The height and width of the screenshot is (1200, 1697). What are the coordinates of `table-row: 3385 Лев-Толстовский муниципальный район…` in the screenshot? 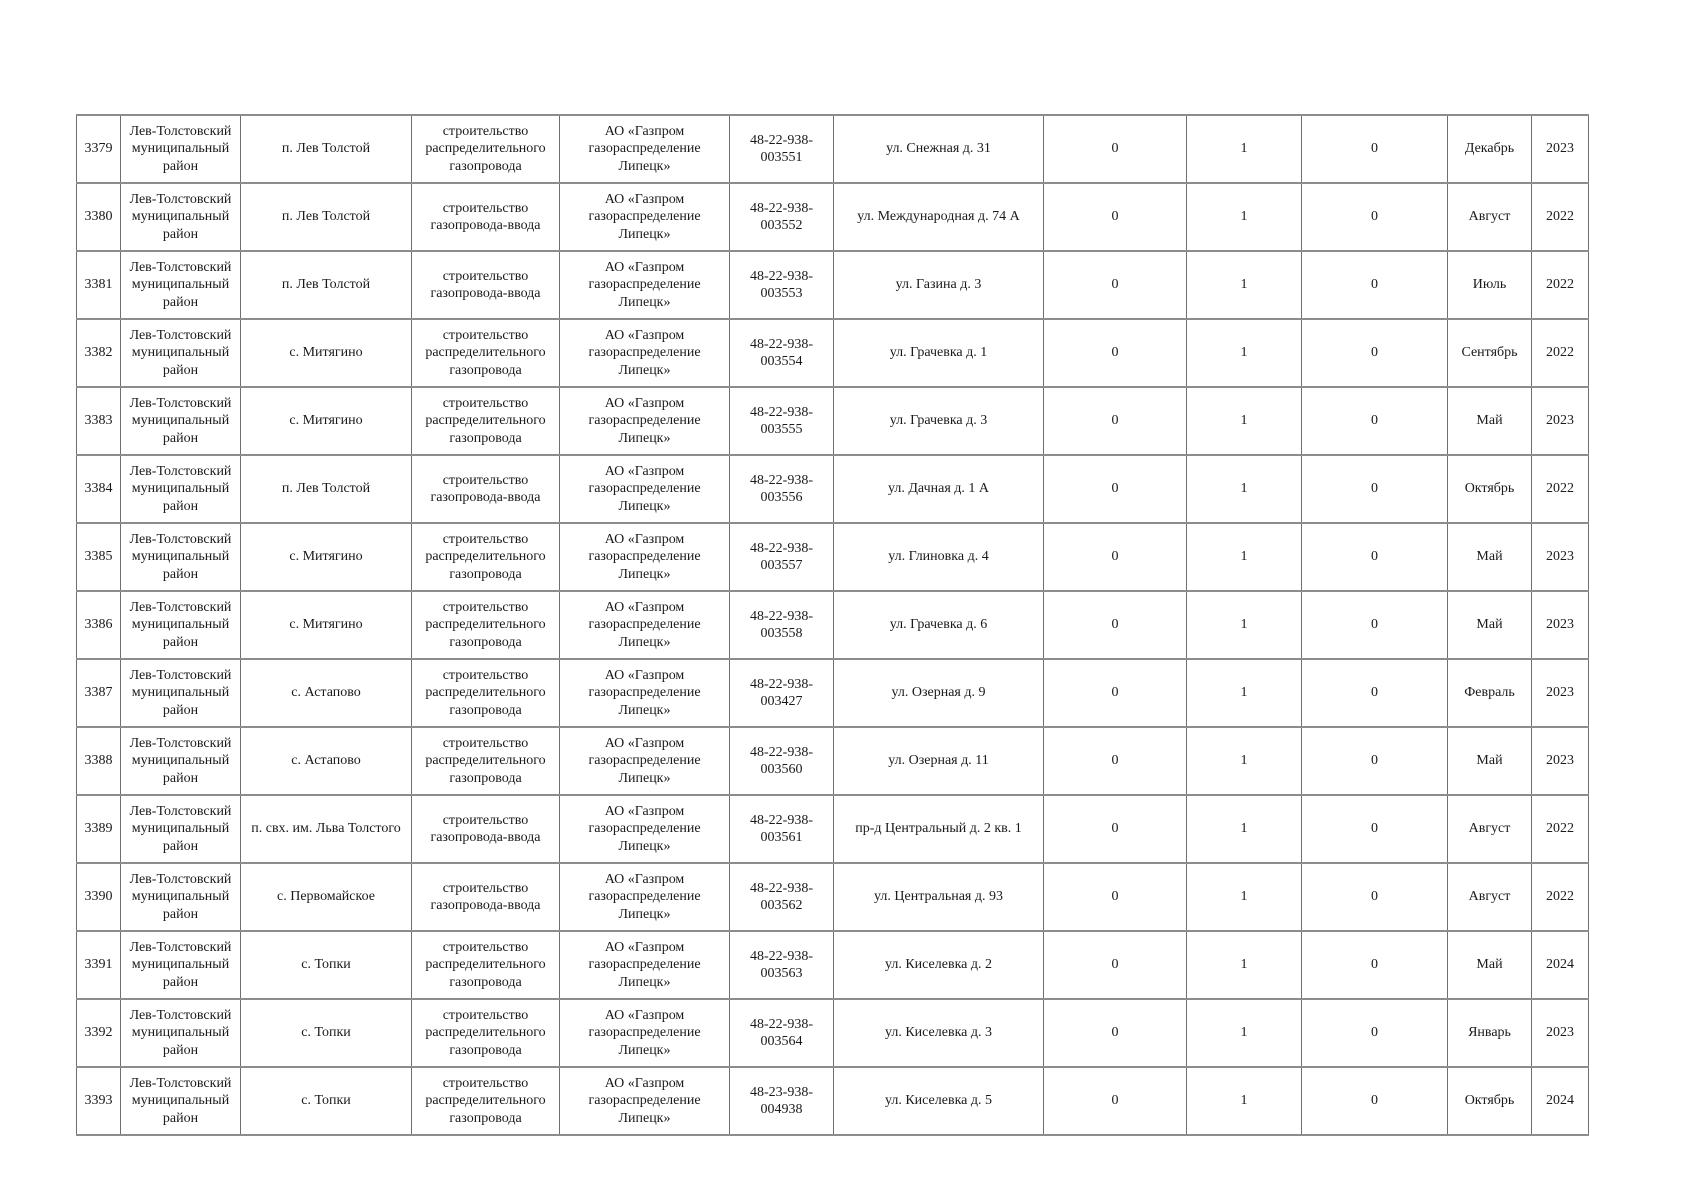 It's located at (832, 557).